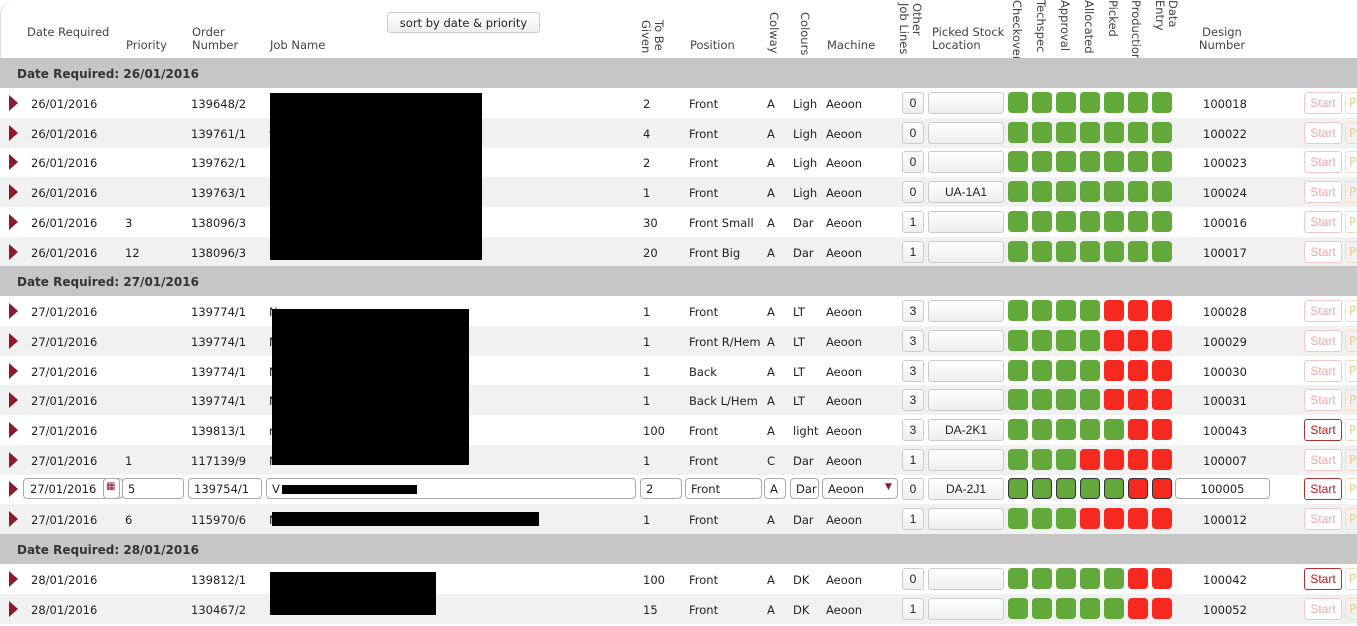 Image resolution: width=1357 pixels, height=626 pixels. I want to click on chevron-down-icon: ▼, so click(888, 487).